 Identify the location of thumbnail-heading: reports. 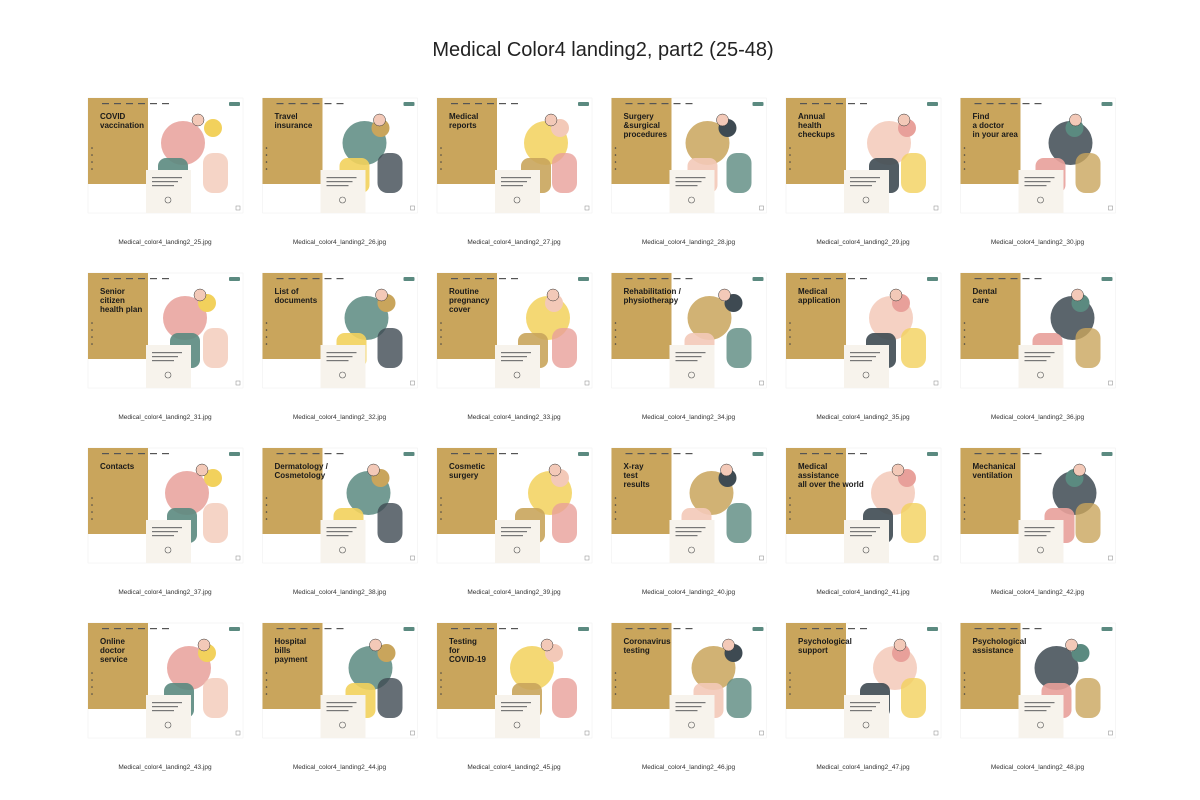
(463, 125).